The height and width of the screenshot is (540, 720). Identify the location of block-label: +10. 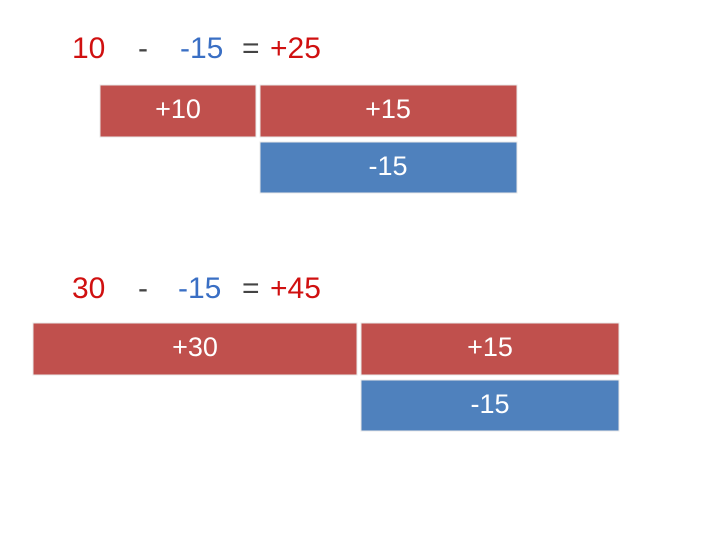
(178, 109).